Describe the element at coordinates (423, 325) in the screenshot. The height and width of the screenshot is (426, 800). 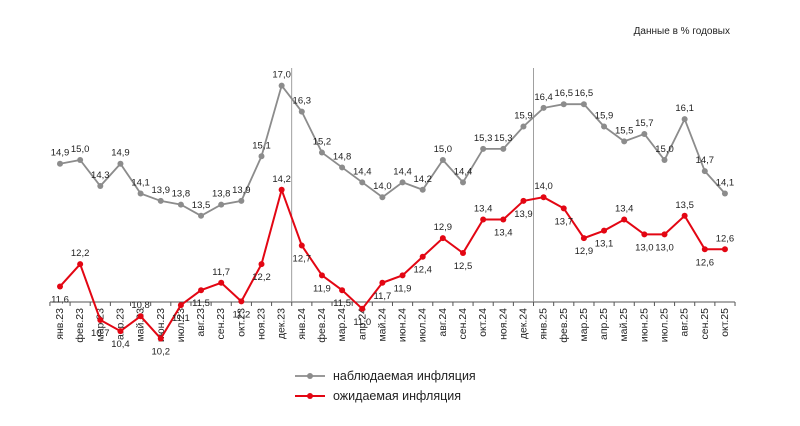
I see `x-tick-label: июл.24` at that location.